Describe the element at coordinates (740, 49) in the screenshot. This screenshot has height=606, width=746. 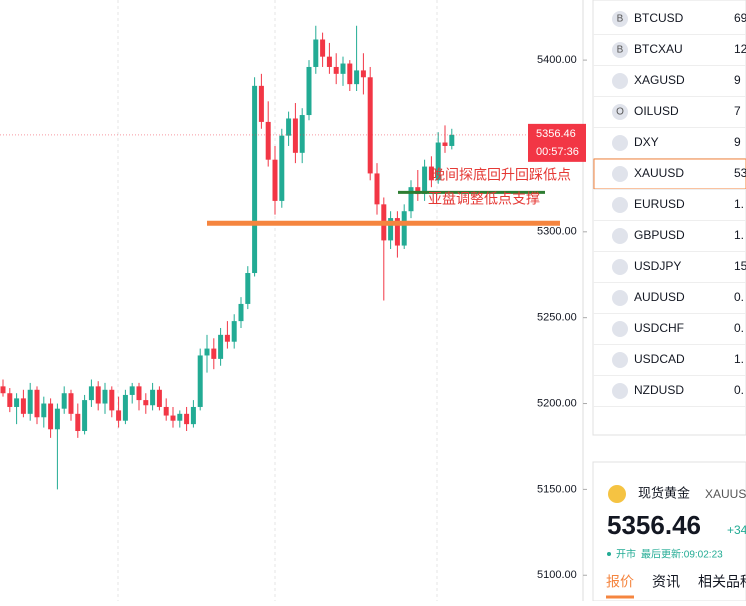
I see `row-value: 12` at that location.